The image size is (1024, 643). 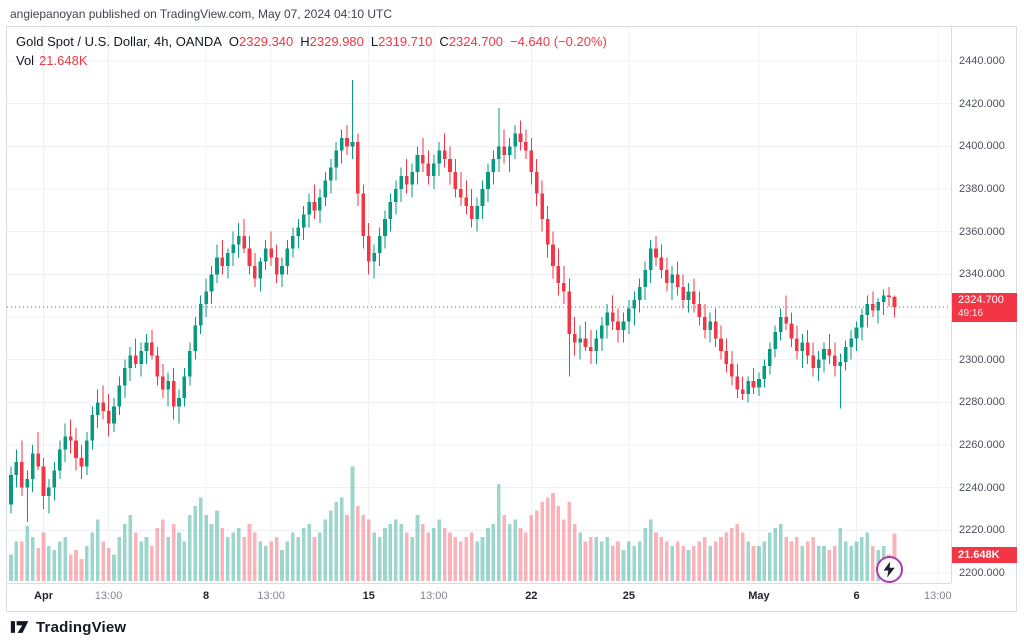 I want to click on price-tick-label: 2440.000, so click(x=982, y=61).